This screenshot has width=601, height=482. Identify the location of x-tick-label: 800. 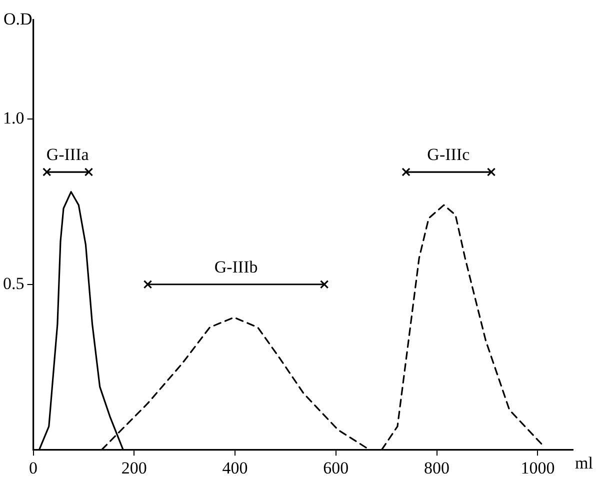
(437, 468).